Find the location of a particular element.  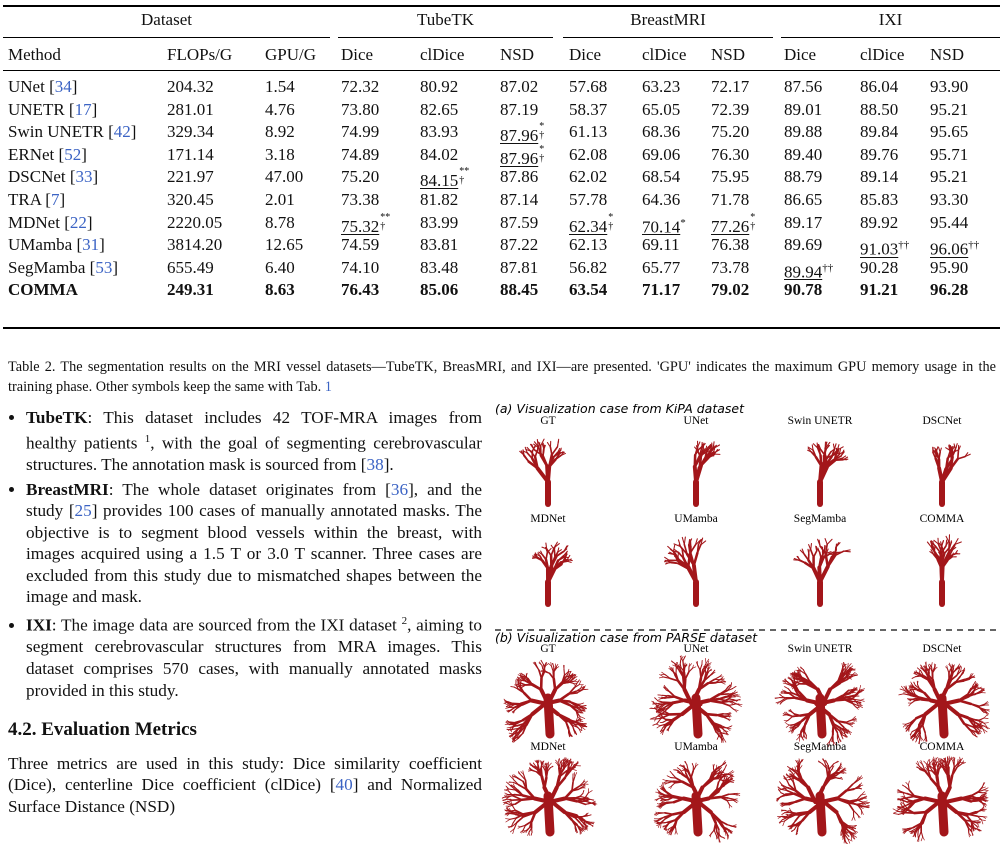

cell-value: 84.15 is located at coordinates (439, 181).